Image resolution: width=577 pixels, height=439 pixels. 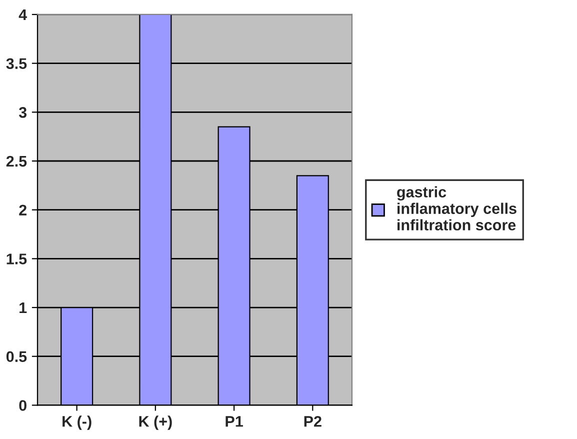 What do you see at coordinates (16, 161) in the screenshot?
I see `y-tick-label: 2.5` at bounding box center [16, 161].